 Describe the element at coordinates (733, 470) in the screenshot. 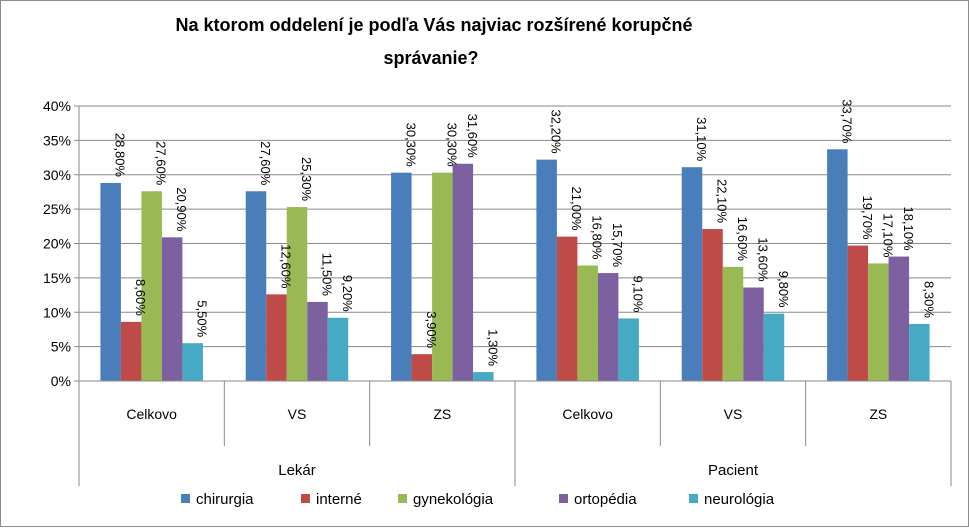

I see `x-group-label: Pacient` at that location.